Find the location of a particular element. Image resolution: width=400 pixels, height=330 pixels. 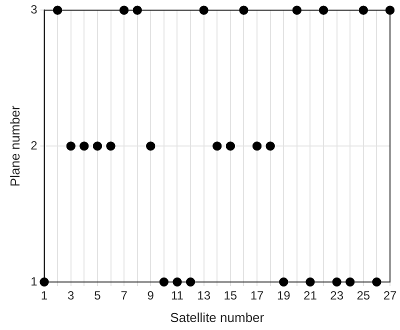

x-axis-title: Satellite number is located at coordinates (217, 317).